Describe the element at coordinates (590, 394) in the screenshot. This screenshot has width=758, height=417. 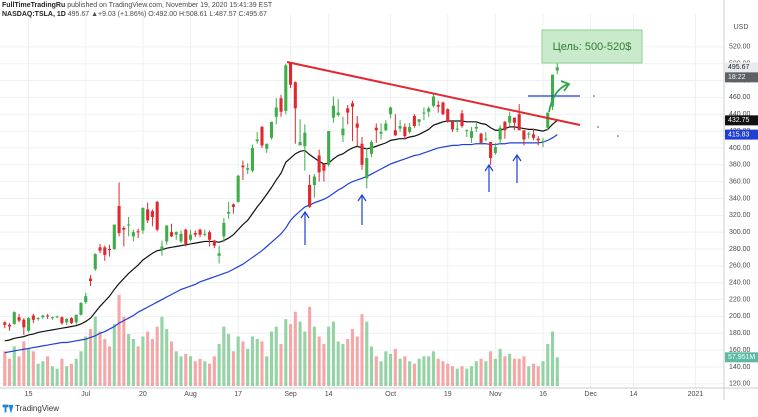
I see `x-tick-label: Dec` at that location.